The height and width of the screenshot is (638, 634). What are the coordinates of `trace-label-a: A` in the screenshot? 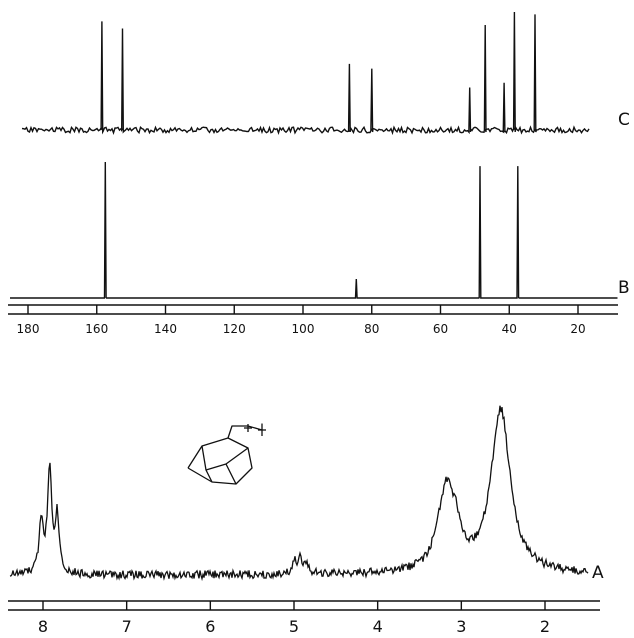 It's located at (598, 573).